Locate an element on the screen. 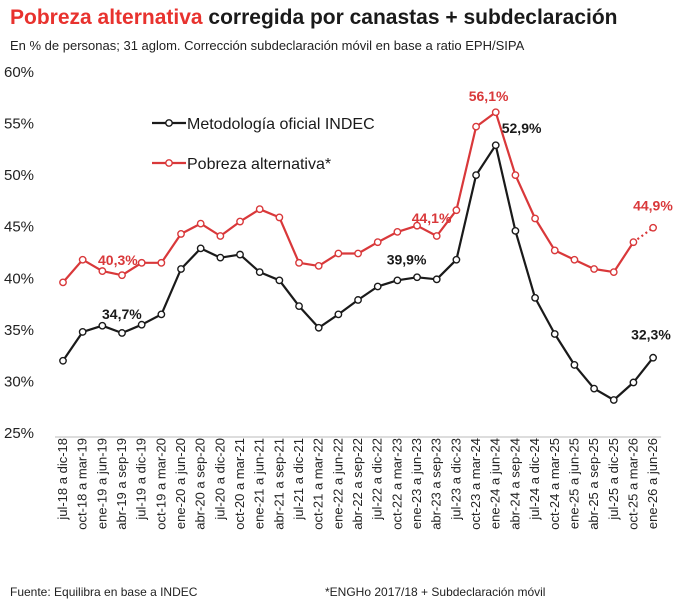  y-tick-label: 45% is located at coordinates (19, 227).